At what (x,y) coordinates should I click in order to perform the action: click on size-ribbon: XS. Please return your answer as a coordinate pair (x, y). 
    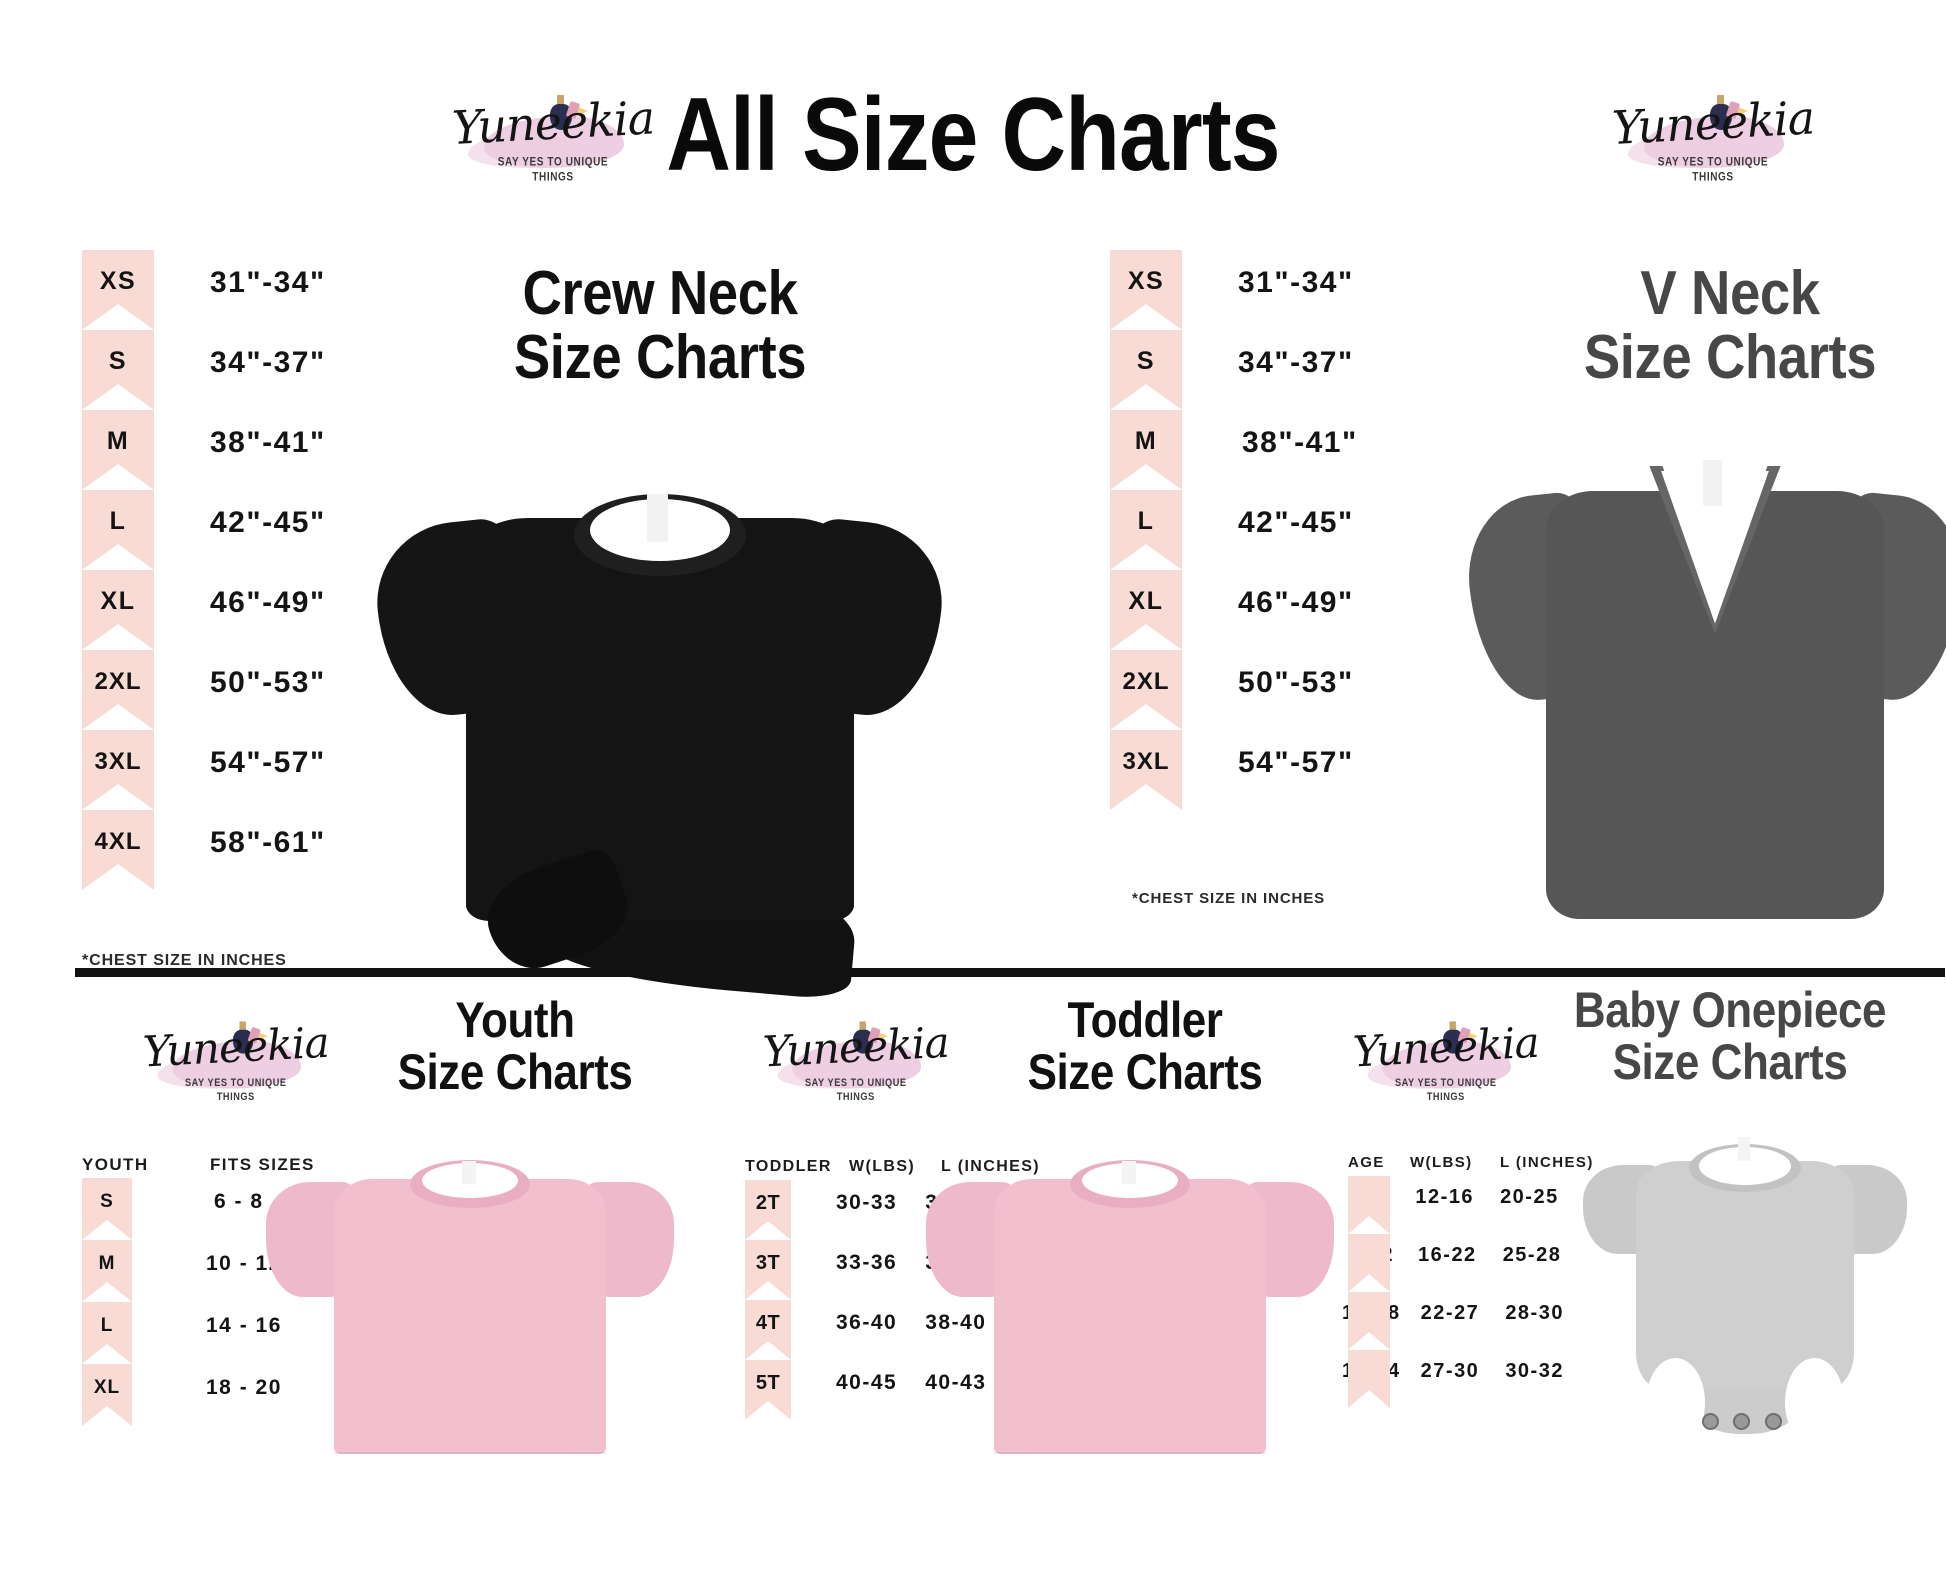
    Looking at the image, I should click on (118, 290).